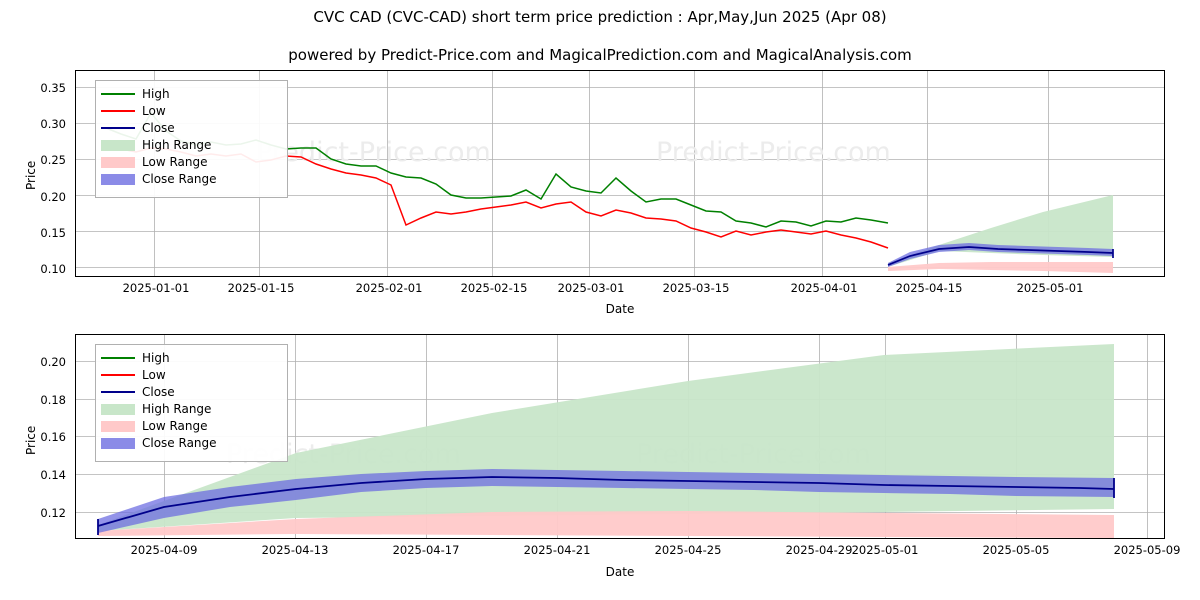 This screenshot has width=1200, height=600. Describe the element at coordinates (53, 124) in the screenshot. I see `top-ytick-4: 0.30` at that location.